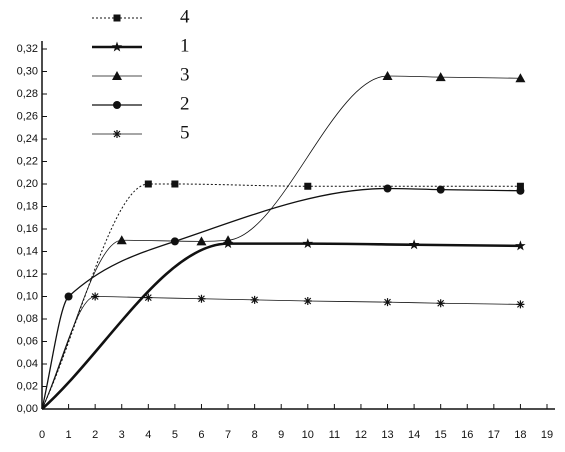  What do you see at coordinates (27, 409) in the screenshot?
I see `y-tick-label: 0,00` at bounding box center [27, 409].